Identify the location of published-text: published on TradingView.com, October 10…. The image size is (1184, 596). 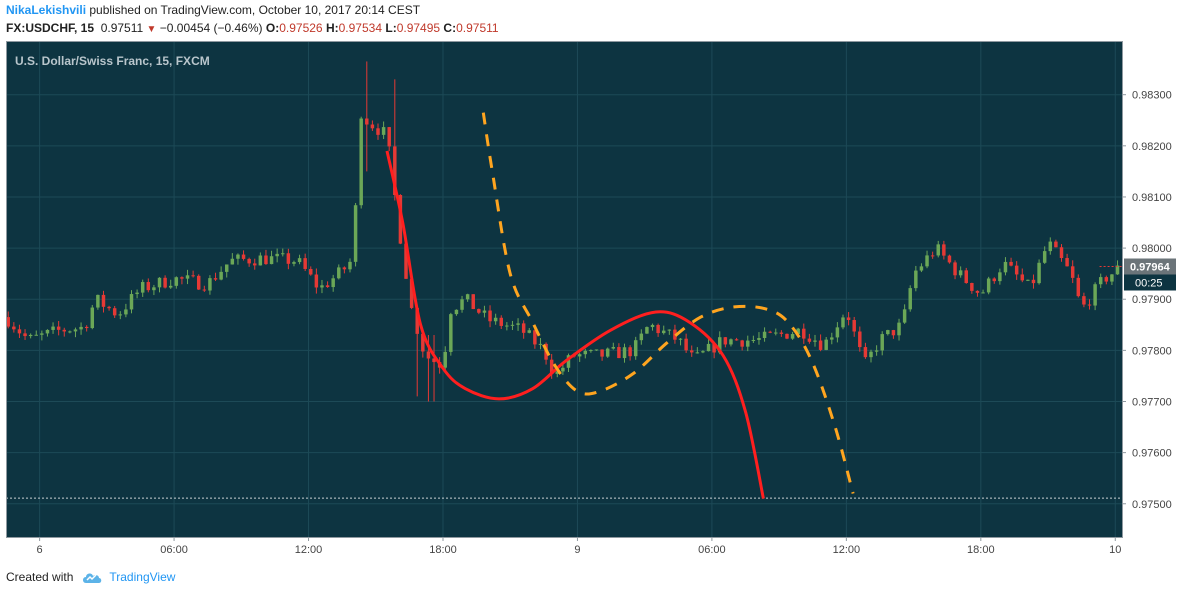
(253, 10).